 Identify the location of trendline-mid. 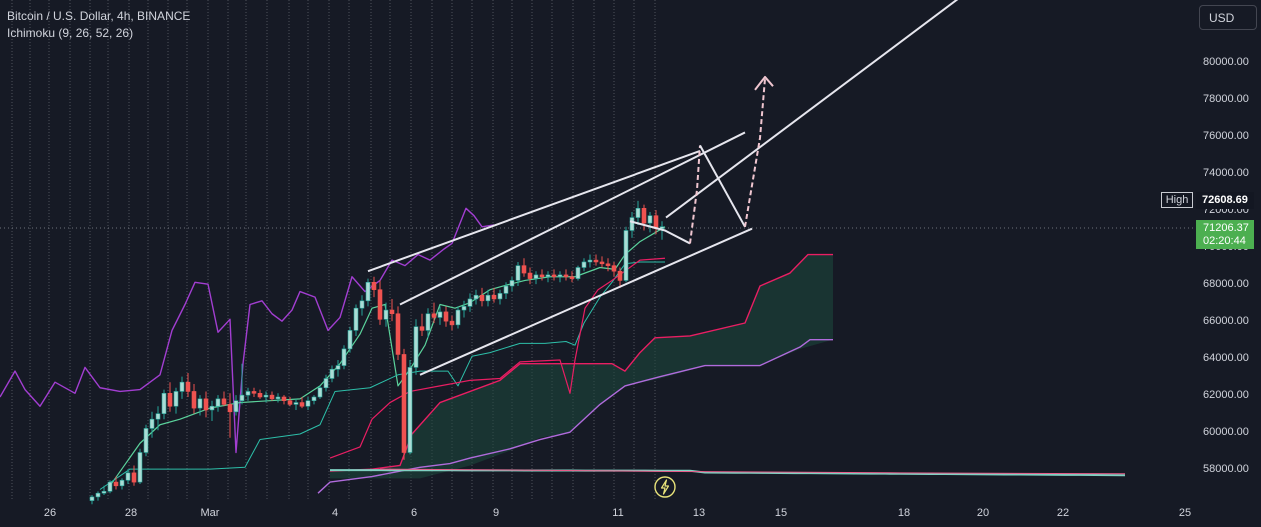
(572, 218).